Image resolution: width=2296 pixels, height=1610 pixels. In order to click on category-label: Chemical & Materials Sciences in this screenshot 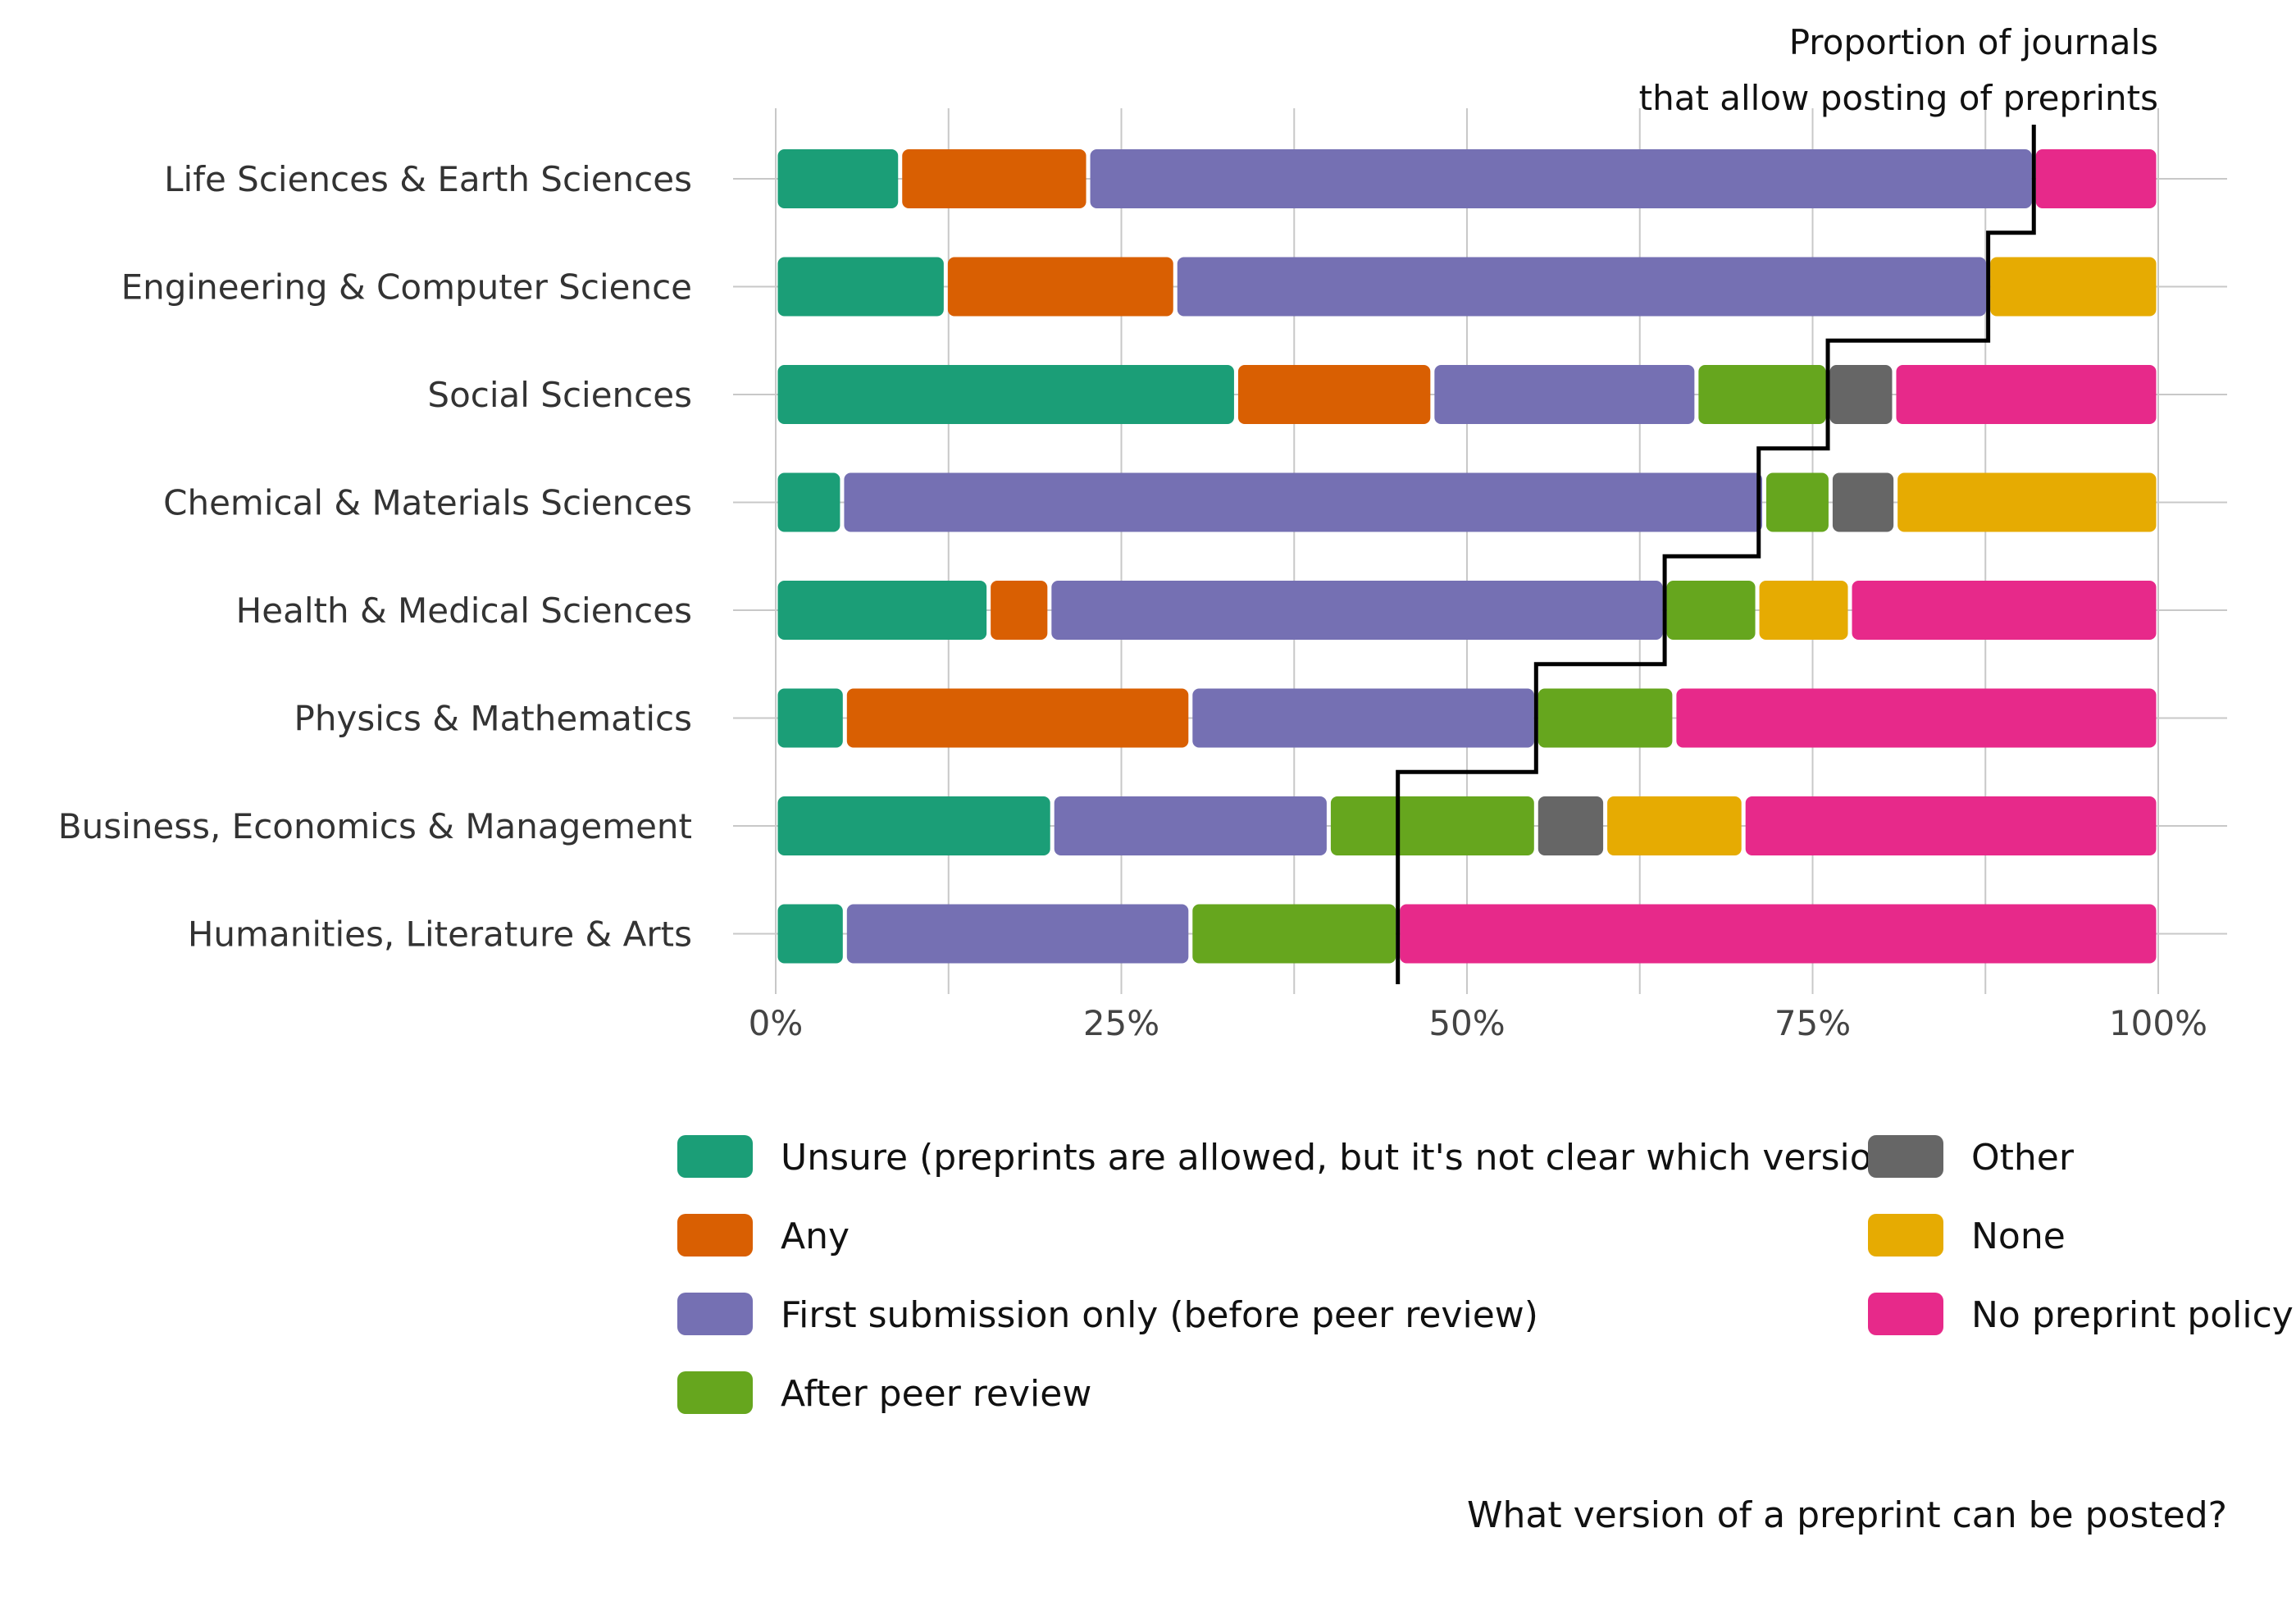, I will do `click(427, 503)`.